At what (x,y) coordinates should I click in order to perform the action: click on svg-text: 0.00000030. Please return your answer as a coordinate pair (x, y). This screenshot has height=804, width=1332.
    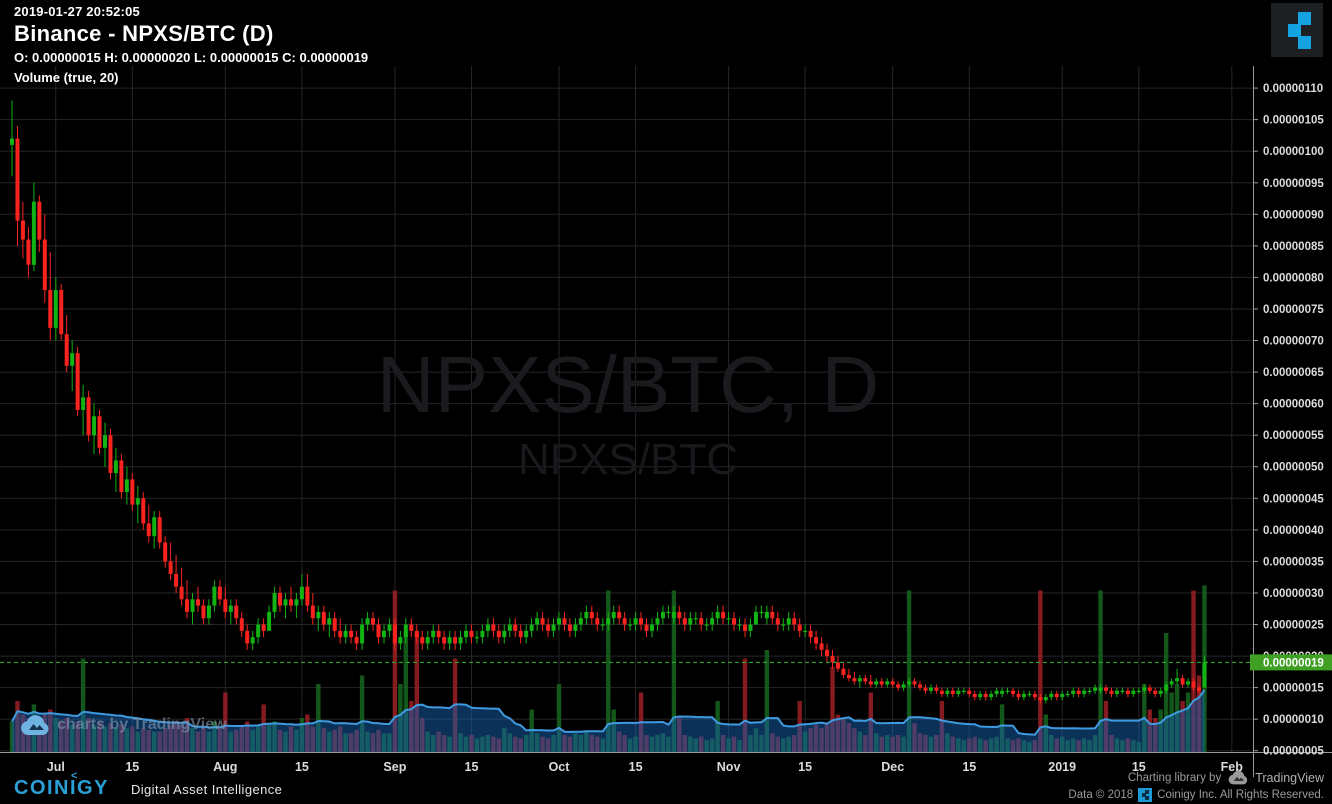
    Looking at the image, I should click on (1293, 594).